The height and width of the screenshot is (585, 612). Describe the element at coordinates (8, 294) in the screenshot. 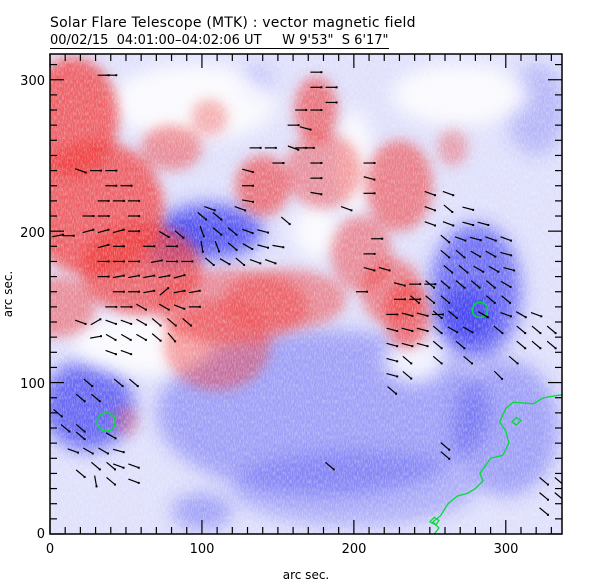

I see `y-axis-label: arc sec.` at that location.